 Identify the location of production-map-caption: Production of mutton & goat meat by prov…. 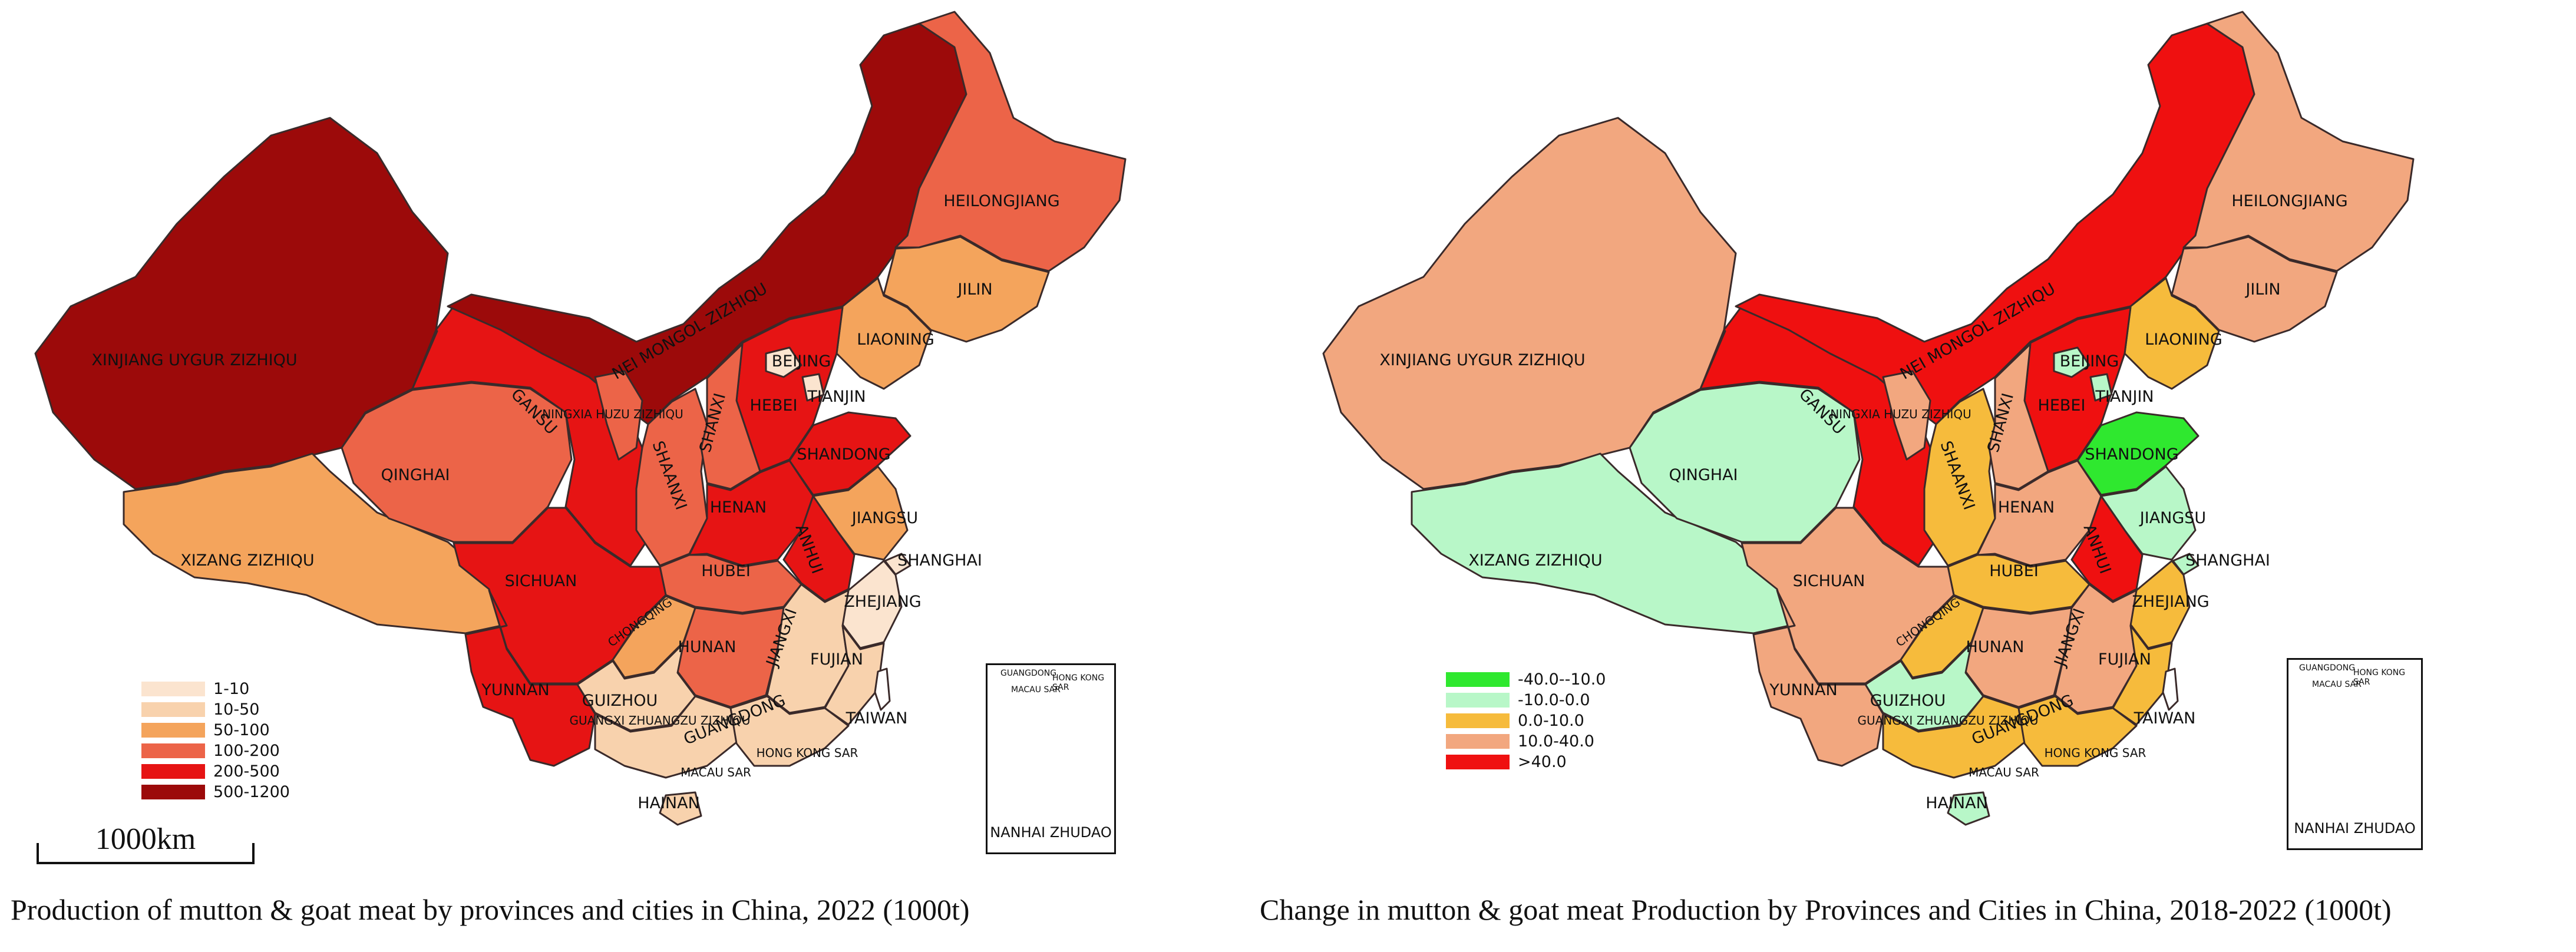
(490, 909).